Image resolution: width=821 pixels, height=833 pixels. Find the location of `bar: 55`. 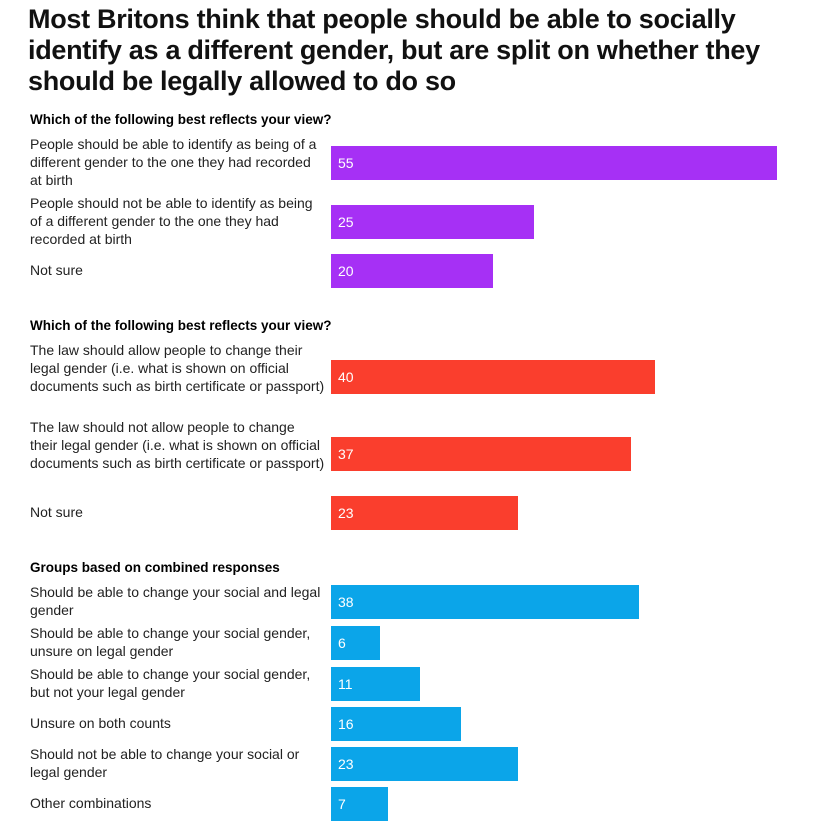

bar: 55 is located at coordinates (554, 163).